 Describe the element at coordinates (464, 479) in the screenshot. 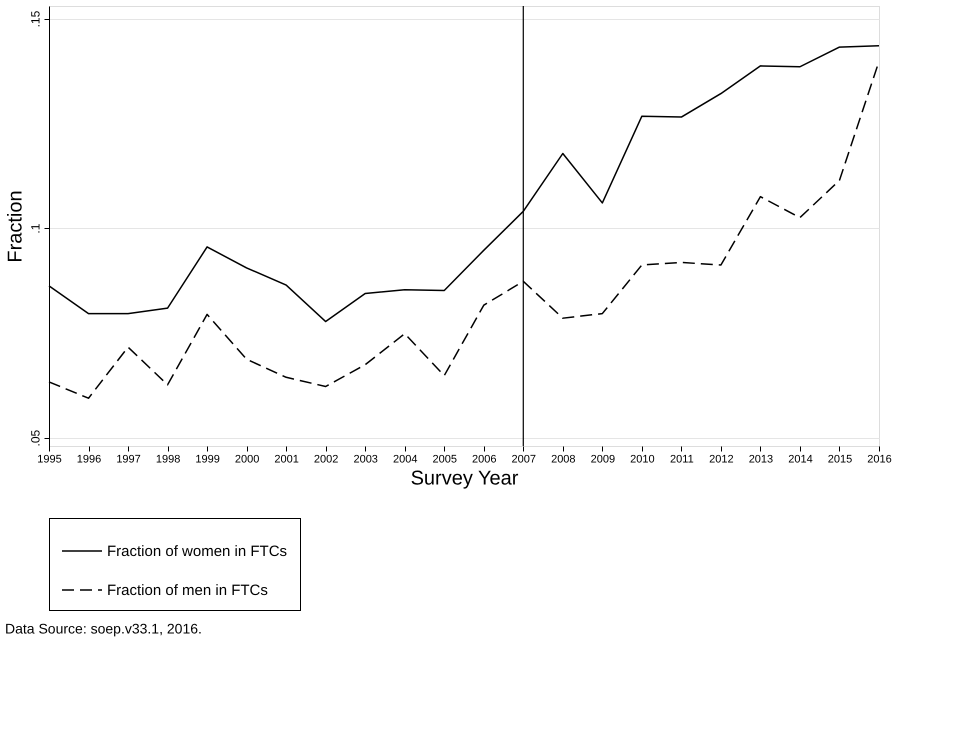

I see `x-axis-title: Survey Year` at that location.